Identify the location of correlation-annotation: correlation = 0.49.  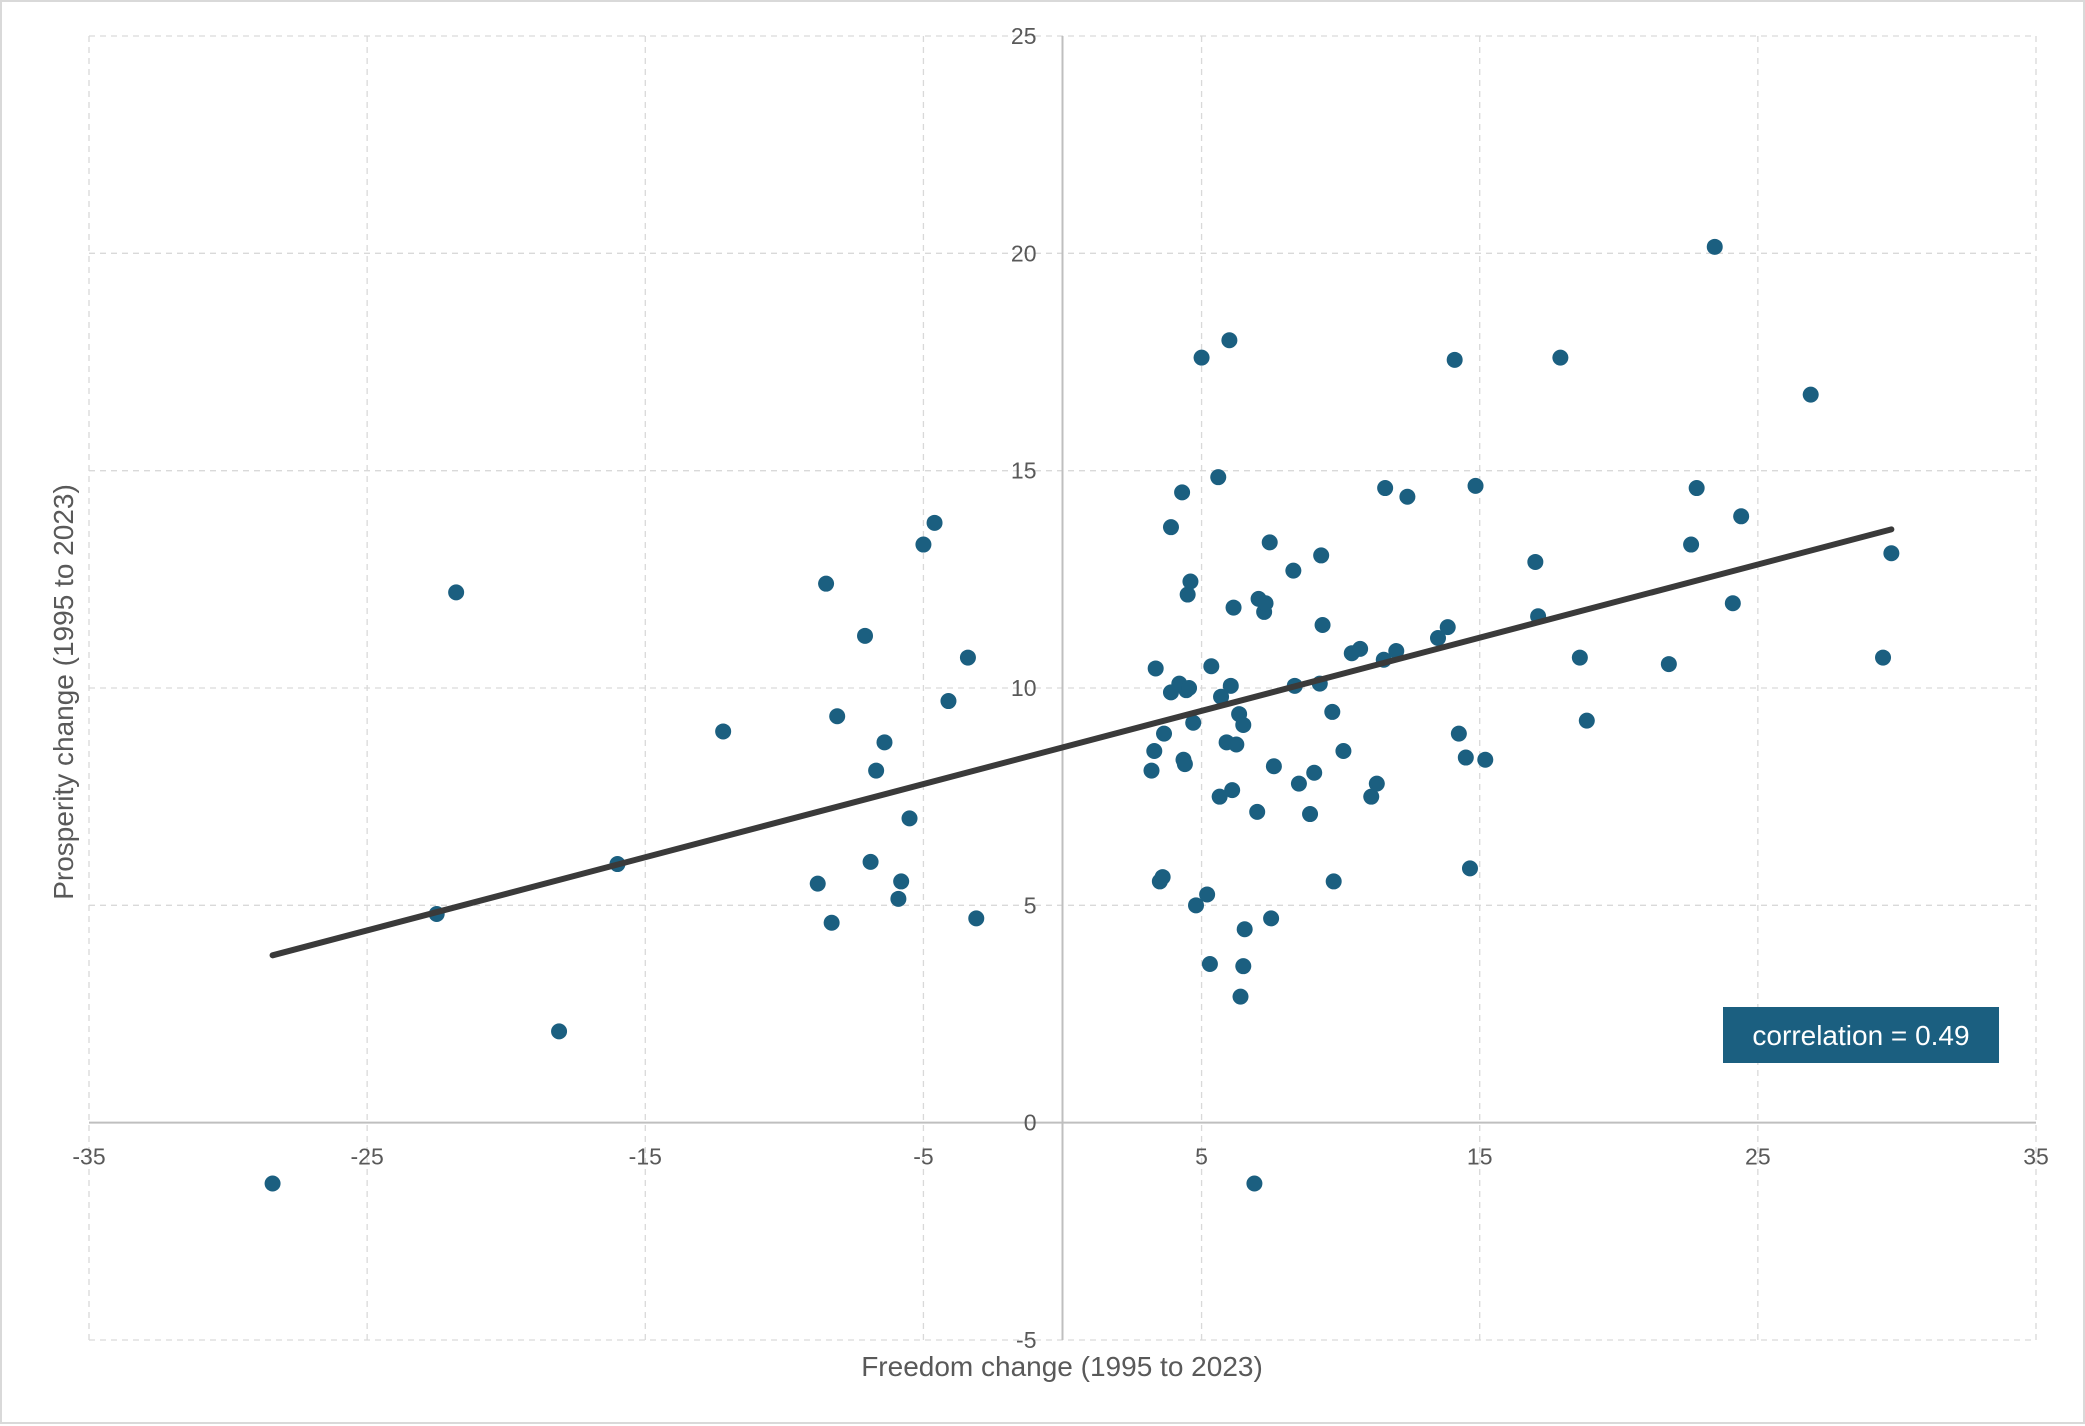
(1861, 1035).